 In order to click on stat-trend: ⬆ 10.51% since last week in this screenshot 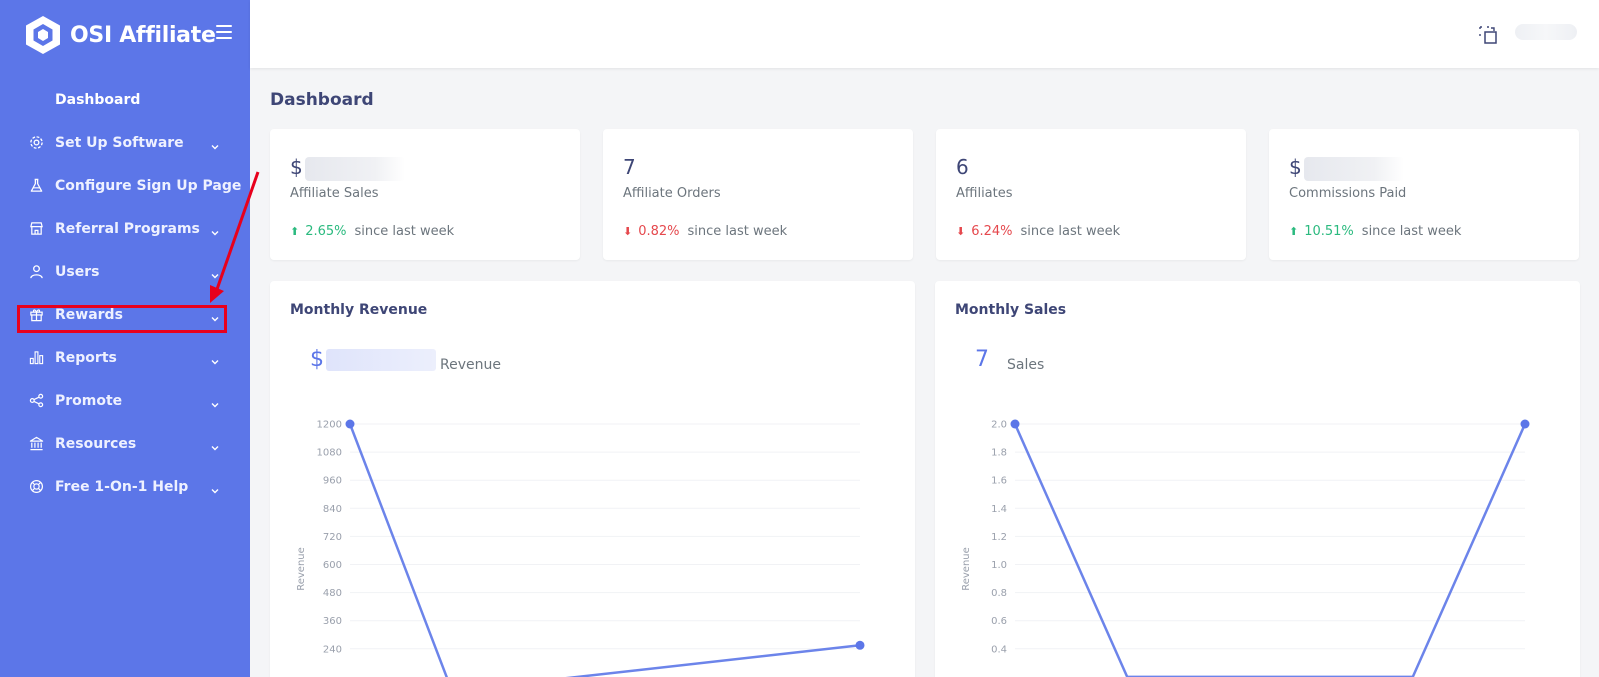, I will do `click(1375, 231)`.